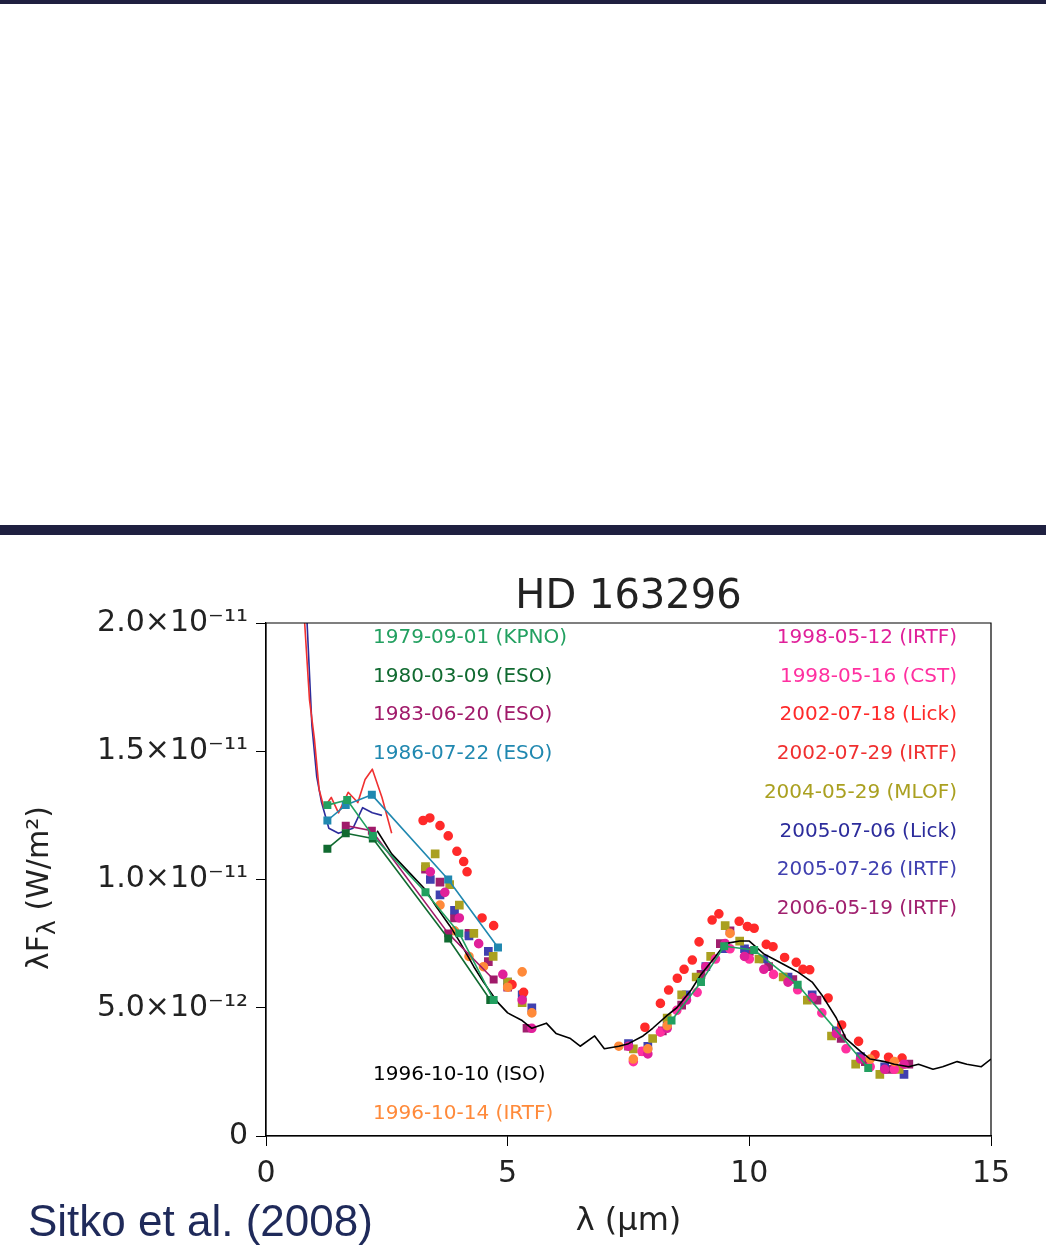  Describe the element at coordinates (172, 620) in the screenshot. I see `y-tick-label: 2.0×10⁻¹¹` at that location.